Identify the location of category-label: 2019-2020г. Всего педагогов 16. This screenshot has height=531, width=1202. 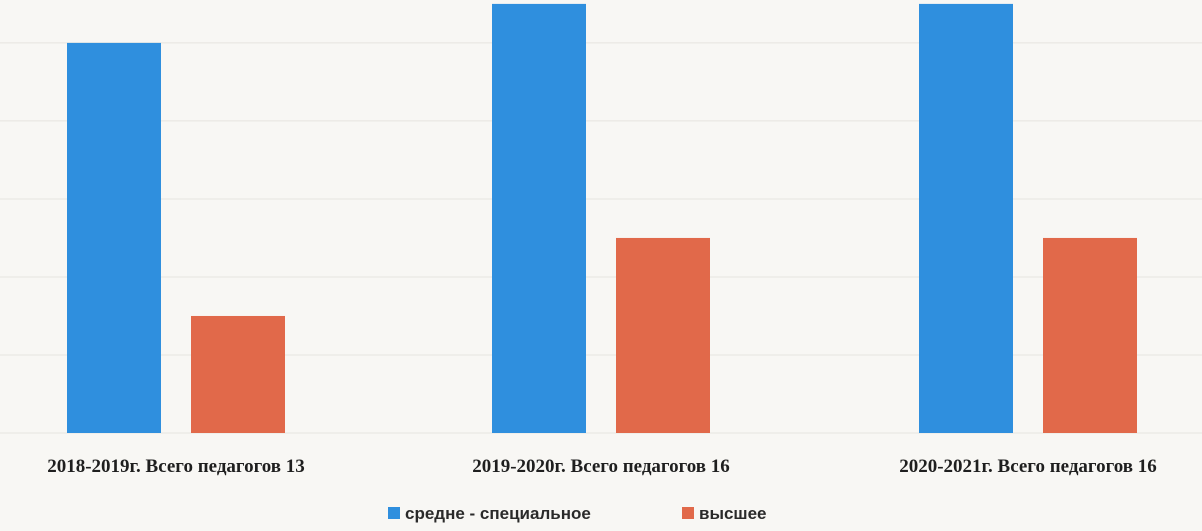
(601, 466).